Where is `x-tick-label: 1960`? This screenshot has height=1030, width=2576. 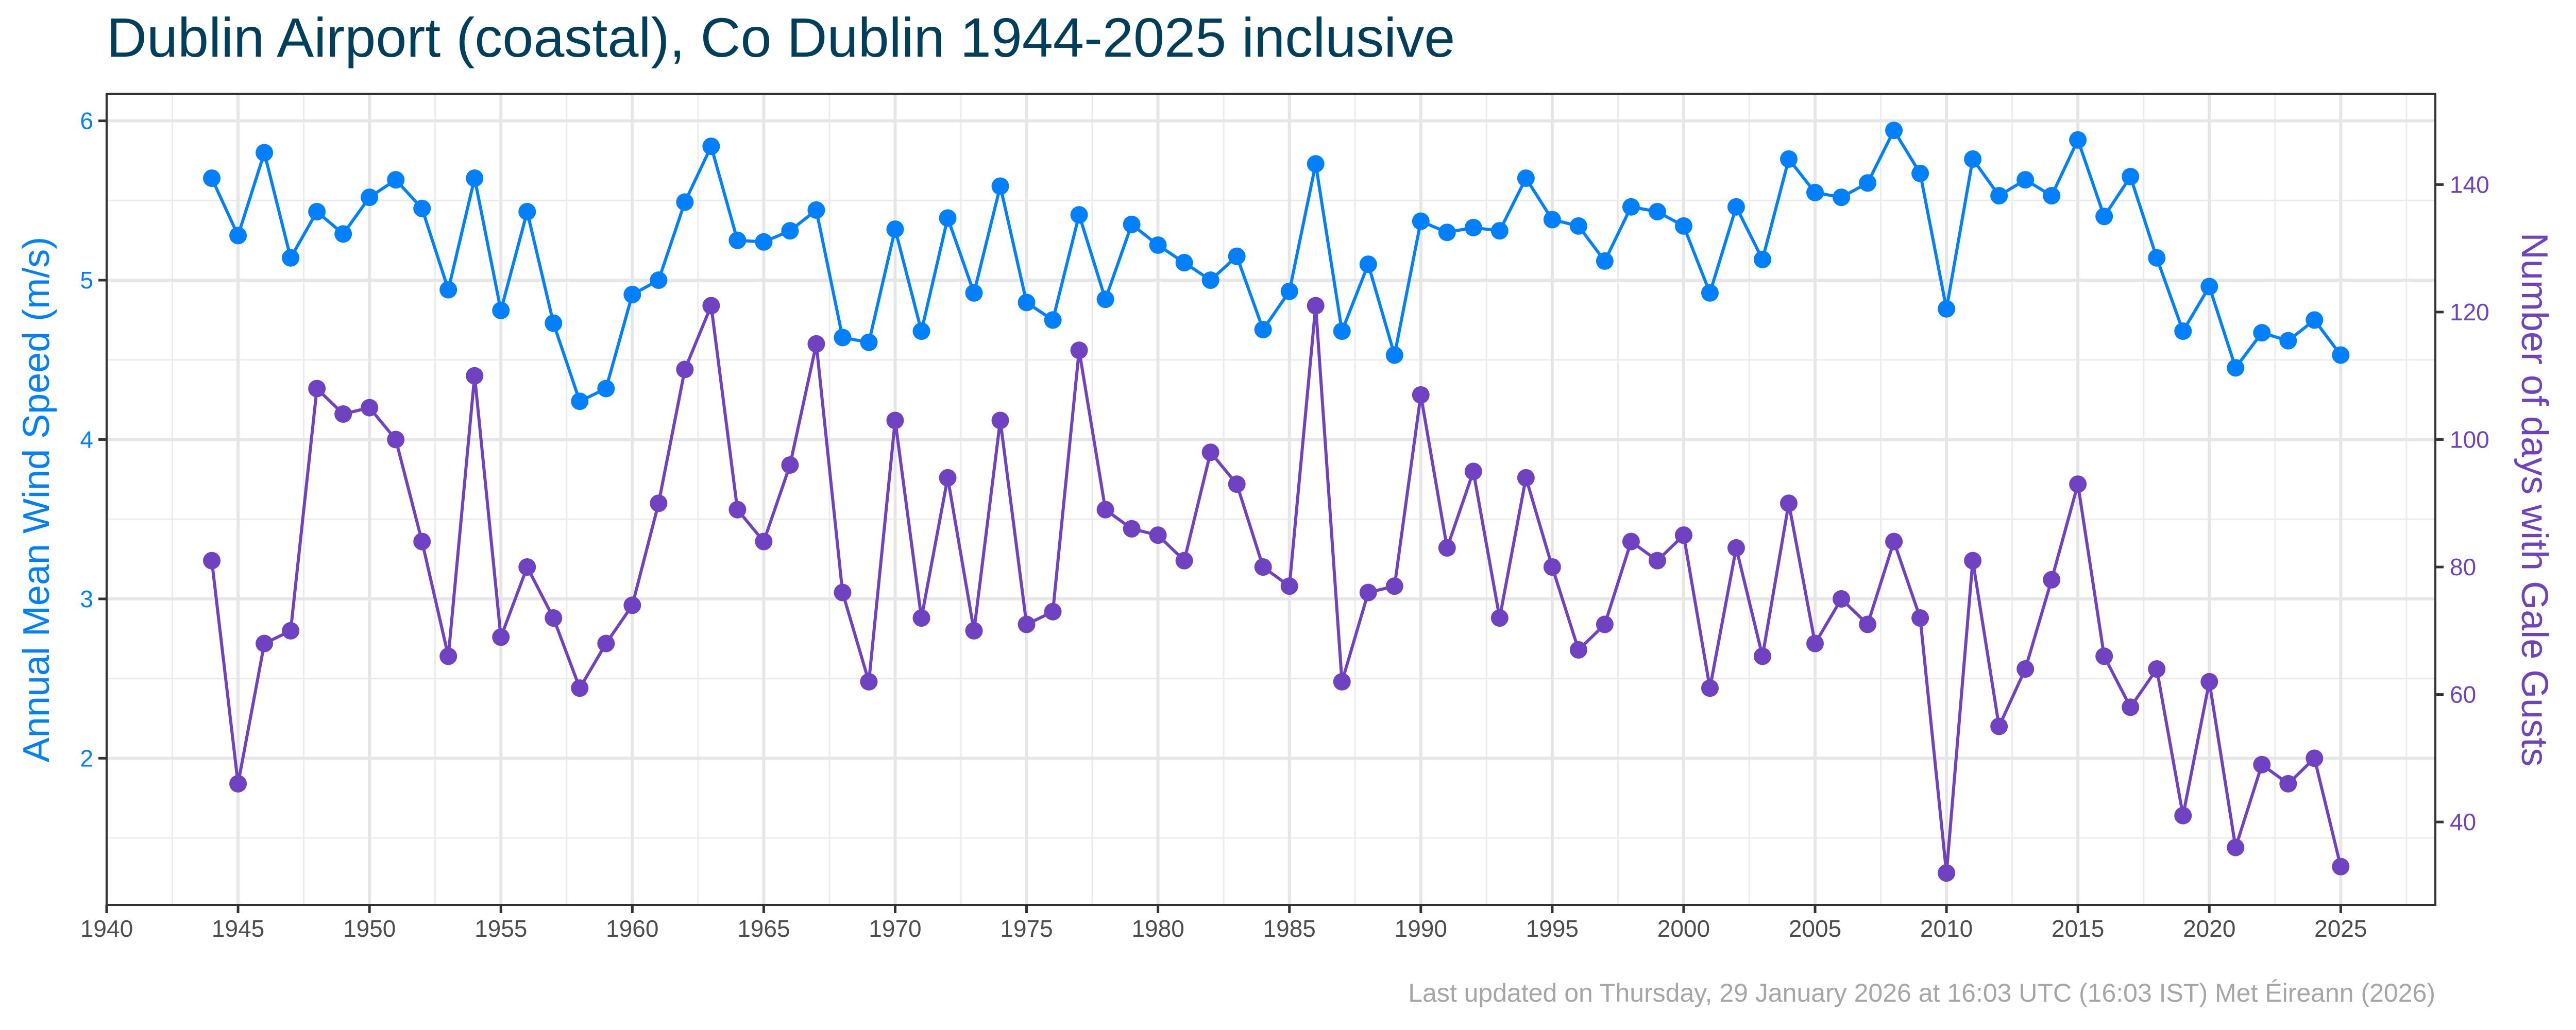
x-tick-label: 1960 is located at coordinates (632, 928).